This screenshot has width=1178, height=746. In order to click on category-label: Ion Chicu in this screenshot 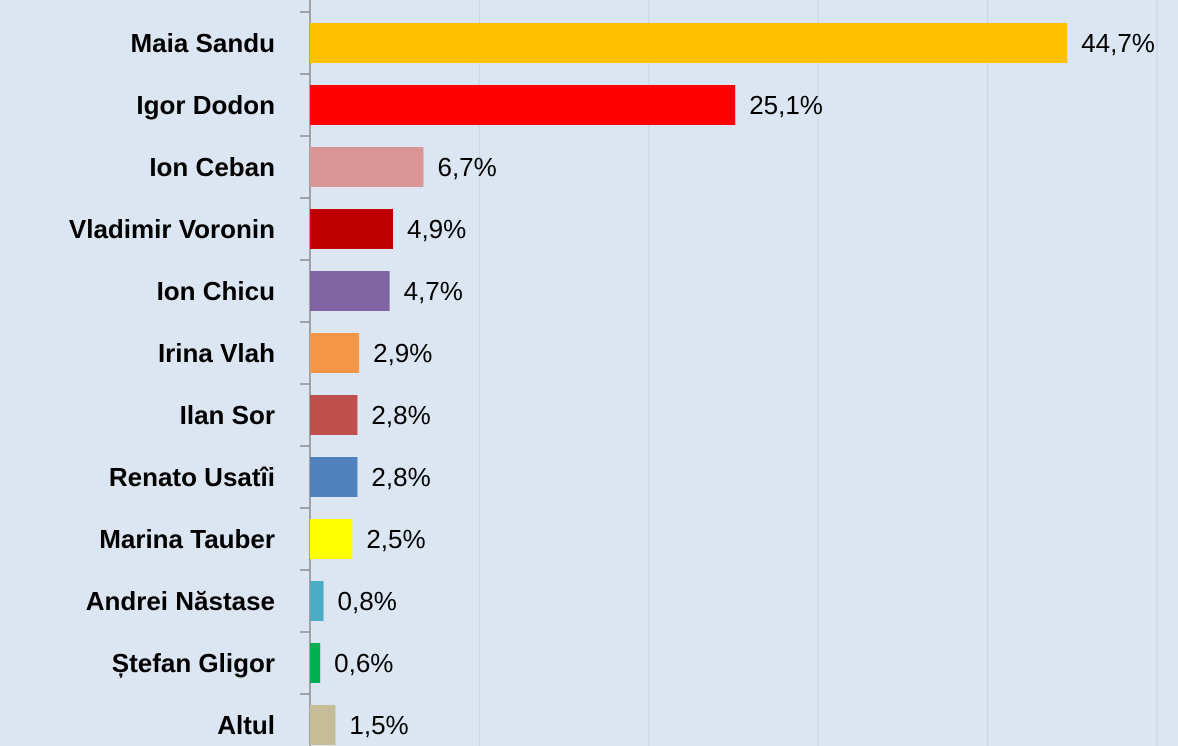, I will do `click(216, 291)`.